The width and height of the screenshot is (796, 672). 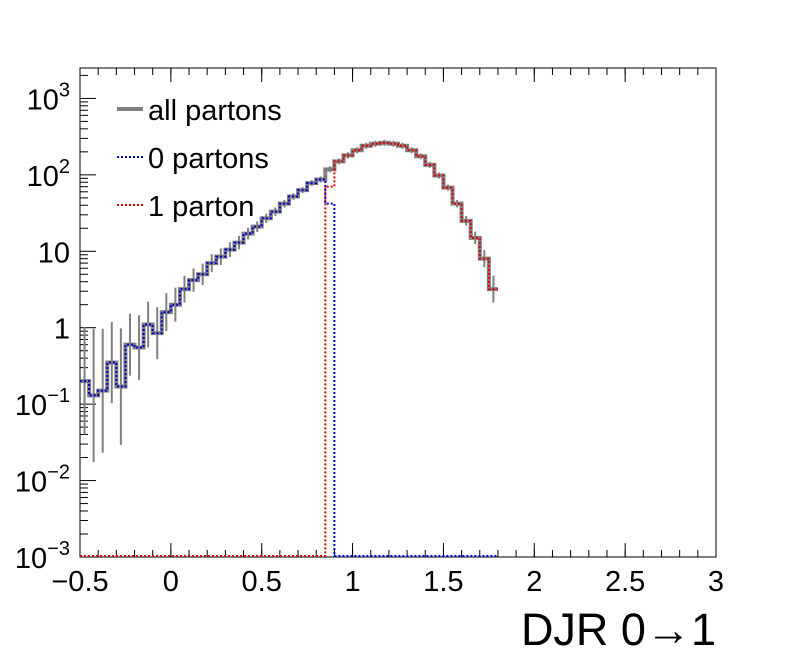 What do you see at coordinates (42, 403) in the screenshot?
I see `y-tick-label: 10⁻¹` at bounding box center [42, 403].